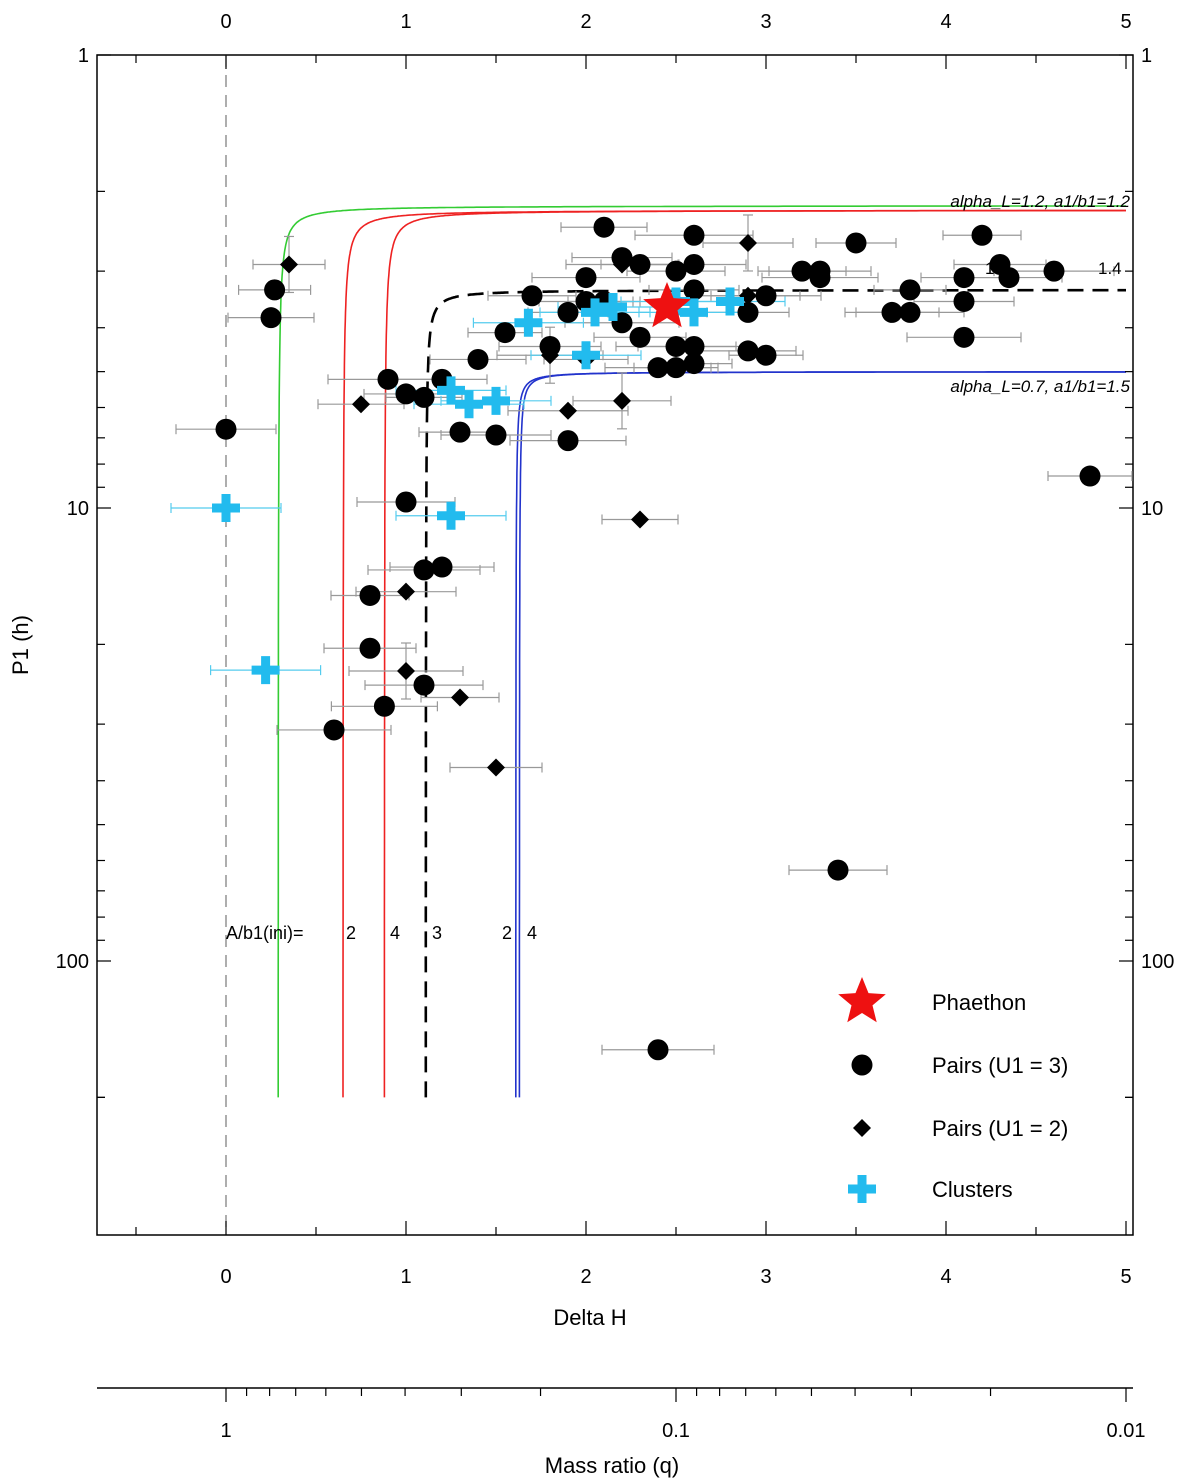  Describe the element at coordinates (225, 1277) in the screenshot. I see `x-tick-label-bottom: 0` at that location.